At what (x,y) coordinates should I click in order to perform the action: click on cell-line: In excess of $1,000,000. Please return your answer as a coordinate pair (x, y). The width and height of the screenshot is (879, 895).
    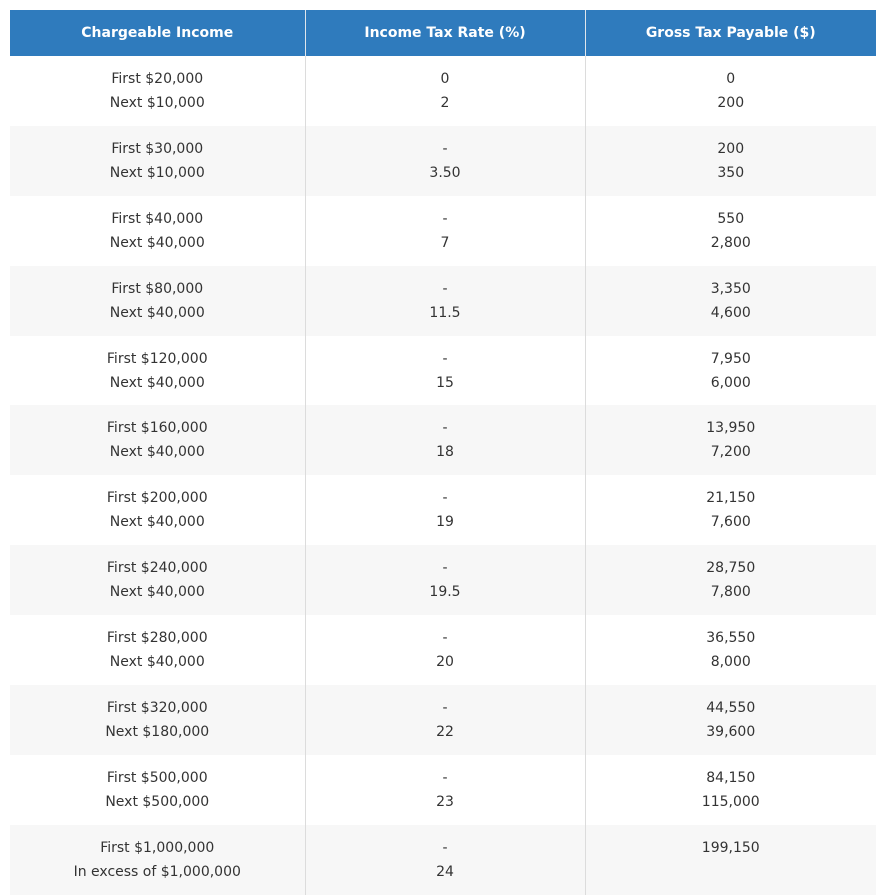
    Looking at the image, I should click on (157, 871).